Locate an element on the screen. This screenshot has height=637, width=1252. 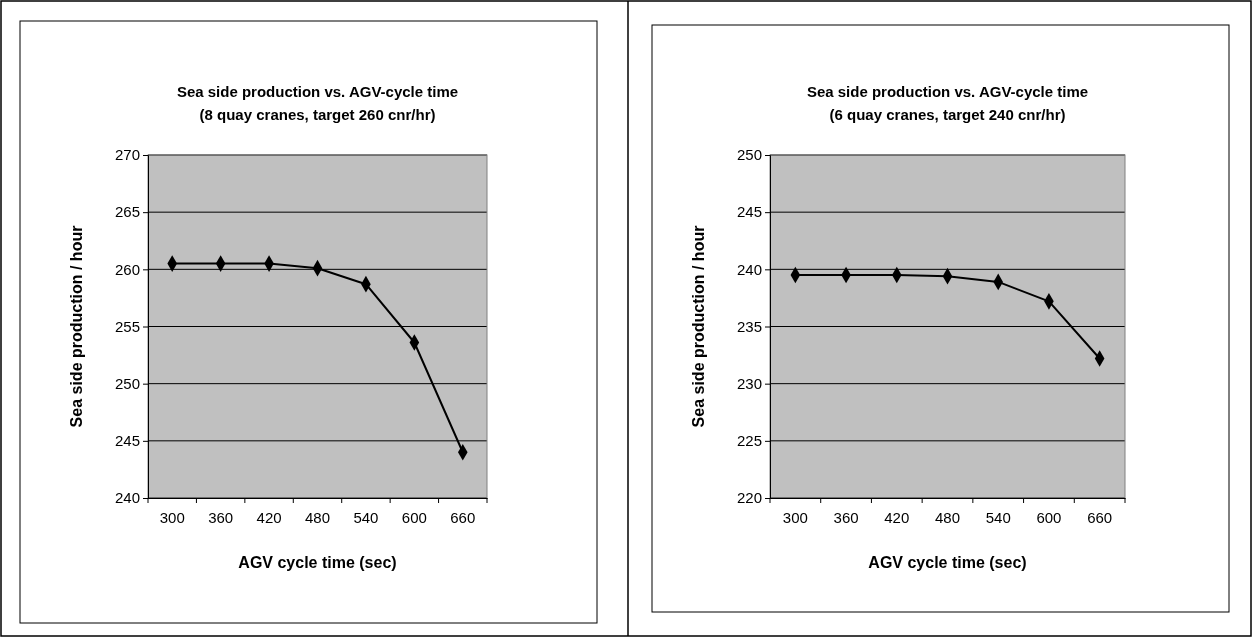
y-tick-label: 260 is located at coordinates (127, 269).